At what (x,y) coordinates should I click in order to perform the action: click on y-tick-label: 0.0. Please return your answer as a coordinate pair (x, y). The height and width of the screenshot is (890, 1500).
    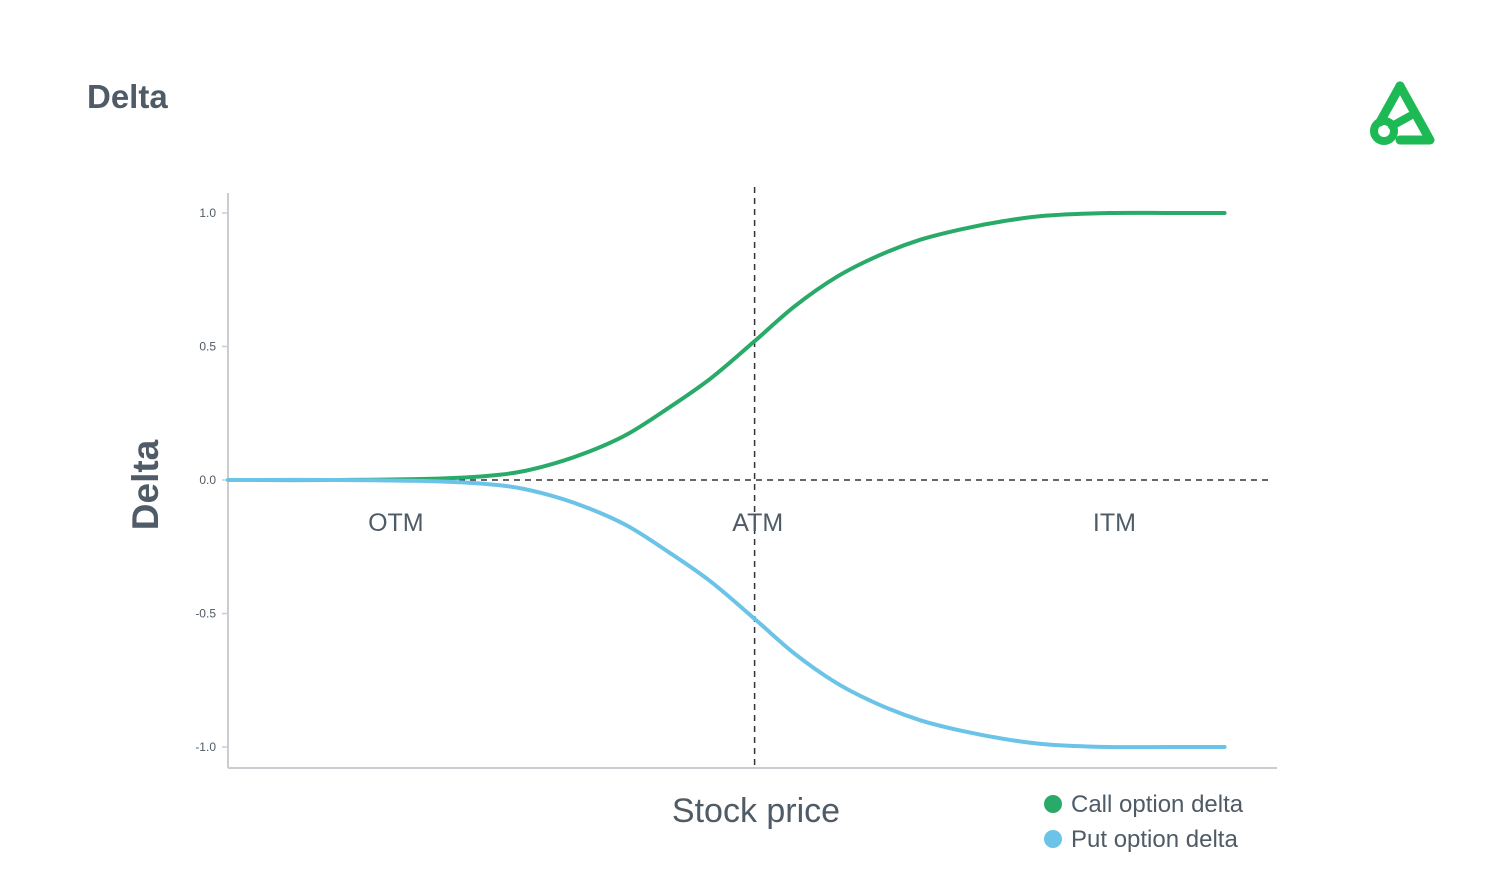
    Looking at the image, I should click on (207, 480).